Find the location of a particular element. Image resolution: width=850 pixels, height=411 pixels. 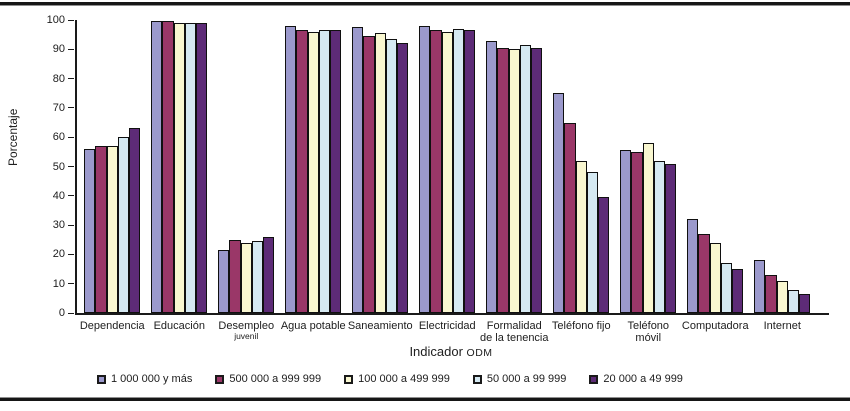

x-category-label: Desempleo juvenil is located at coordinates (246, 330).